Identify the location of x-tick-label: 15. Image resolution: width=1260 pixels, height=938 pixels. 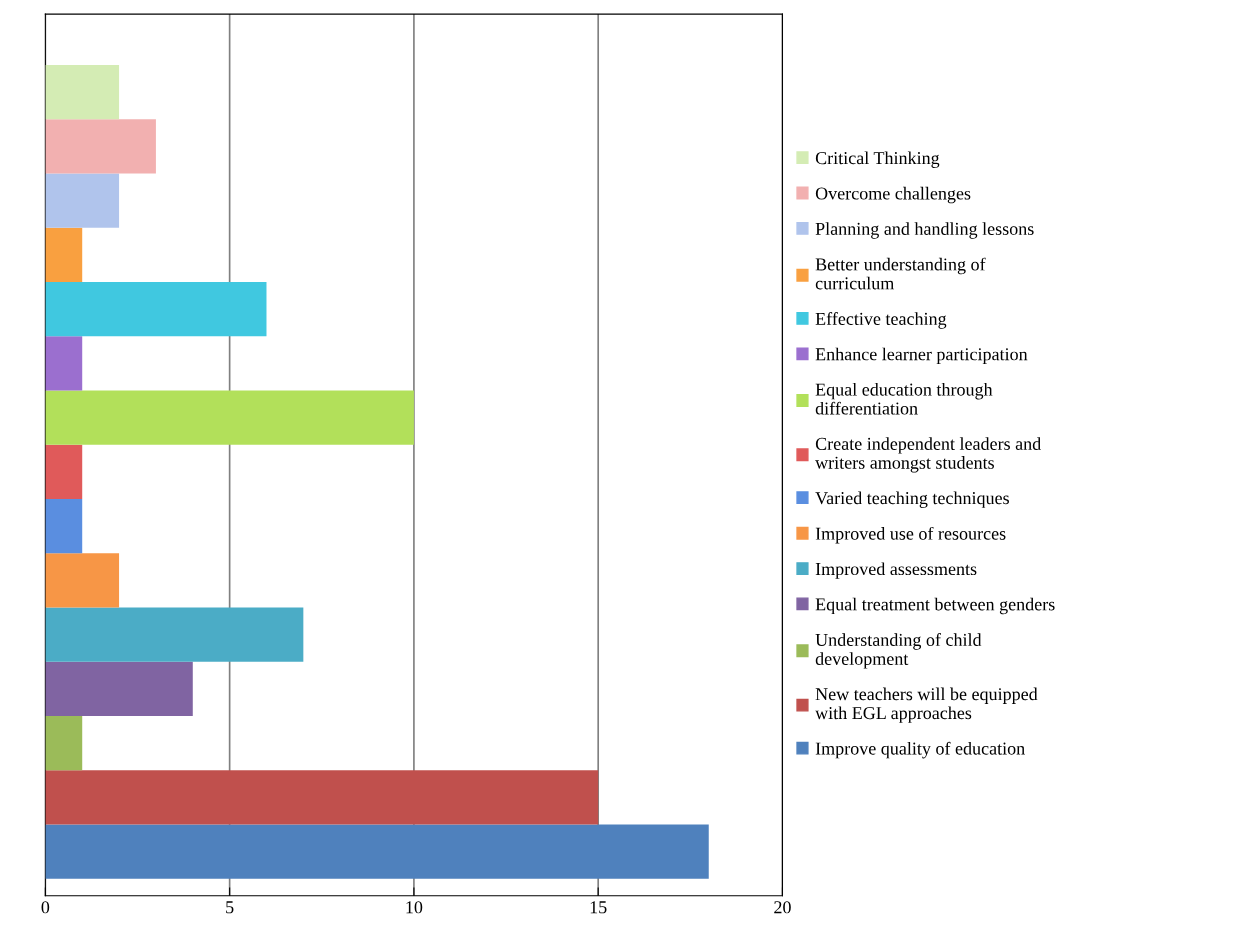
(598, 907).